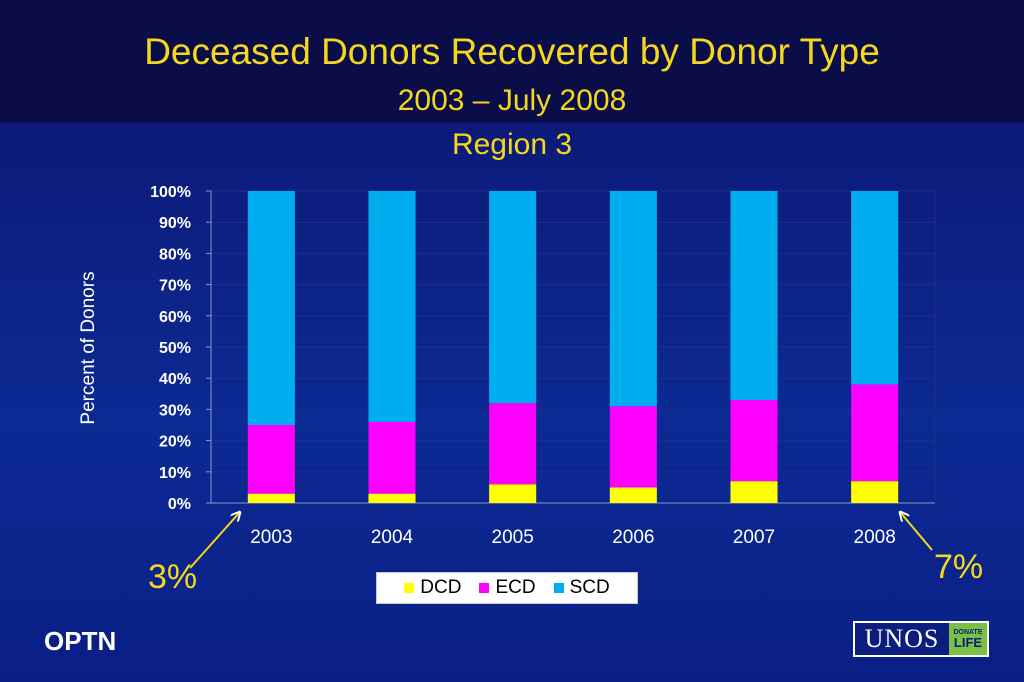 This screenshot has height=682, width=1024. Describe the element at coordinates (513, 297) in the screenshot. I see `bar-scd-2005` at that location.